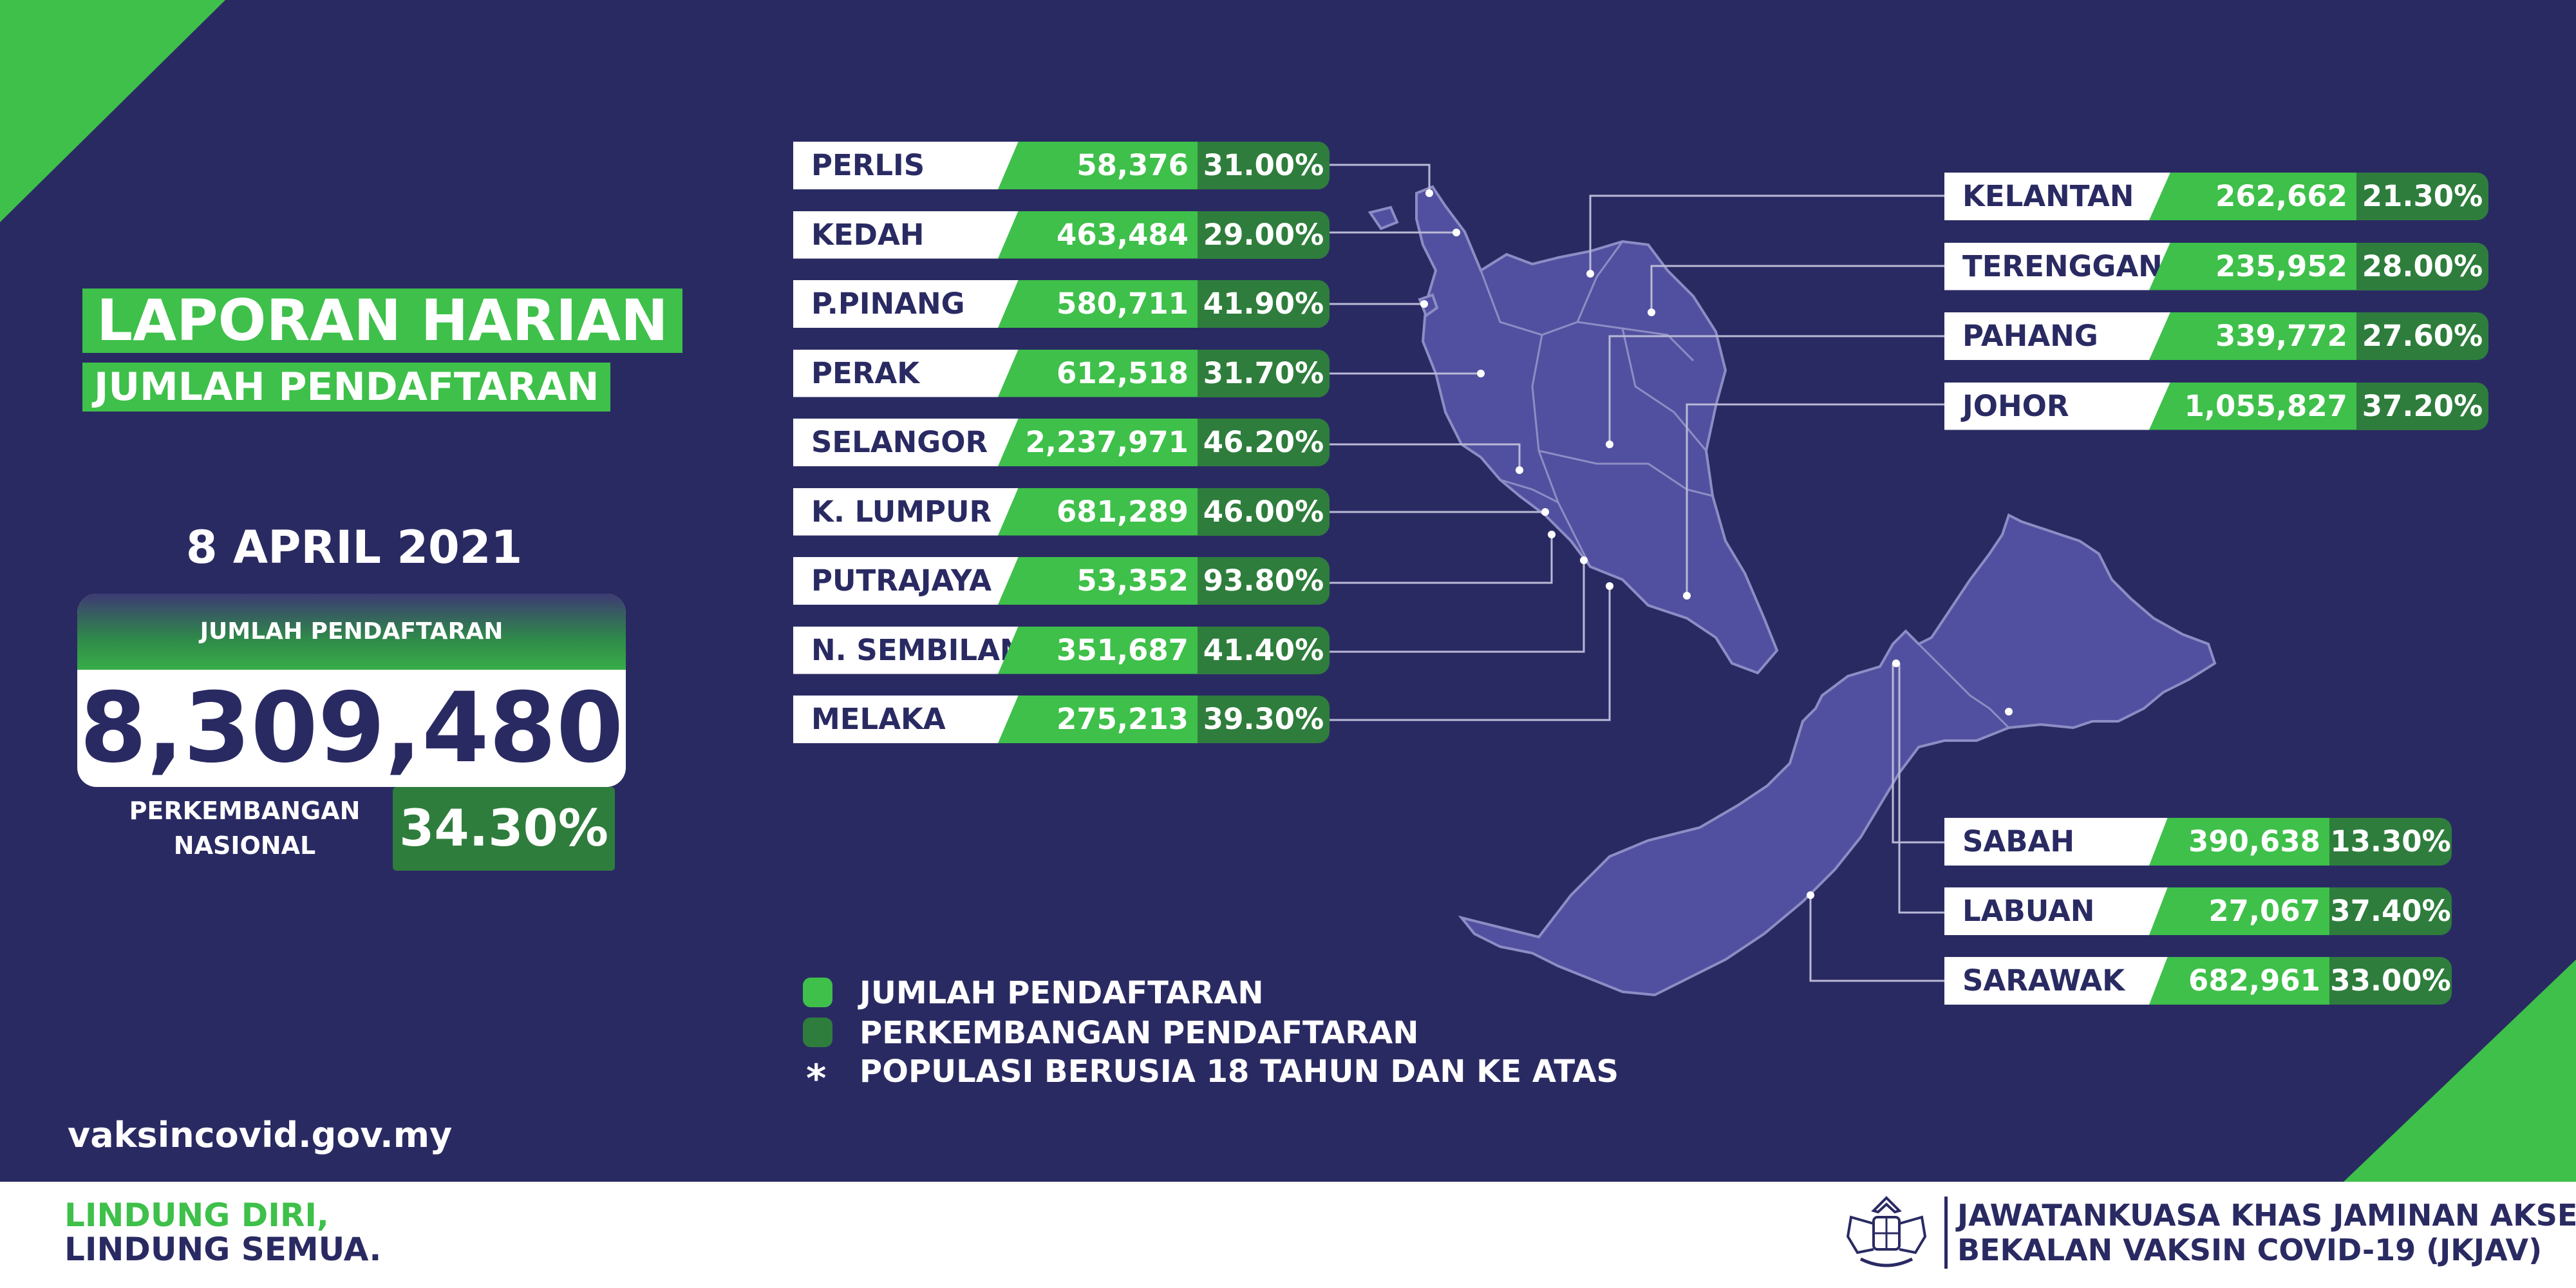 The width and height of the screenshot is (2576, 1288). I want to click on national-total-card: JUMLAH PENDAFTARAN 8,309,480, so click(351, 690).